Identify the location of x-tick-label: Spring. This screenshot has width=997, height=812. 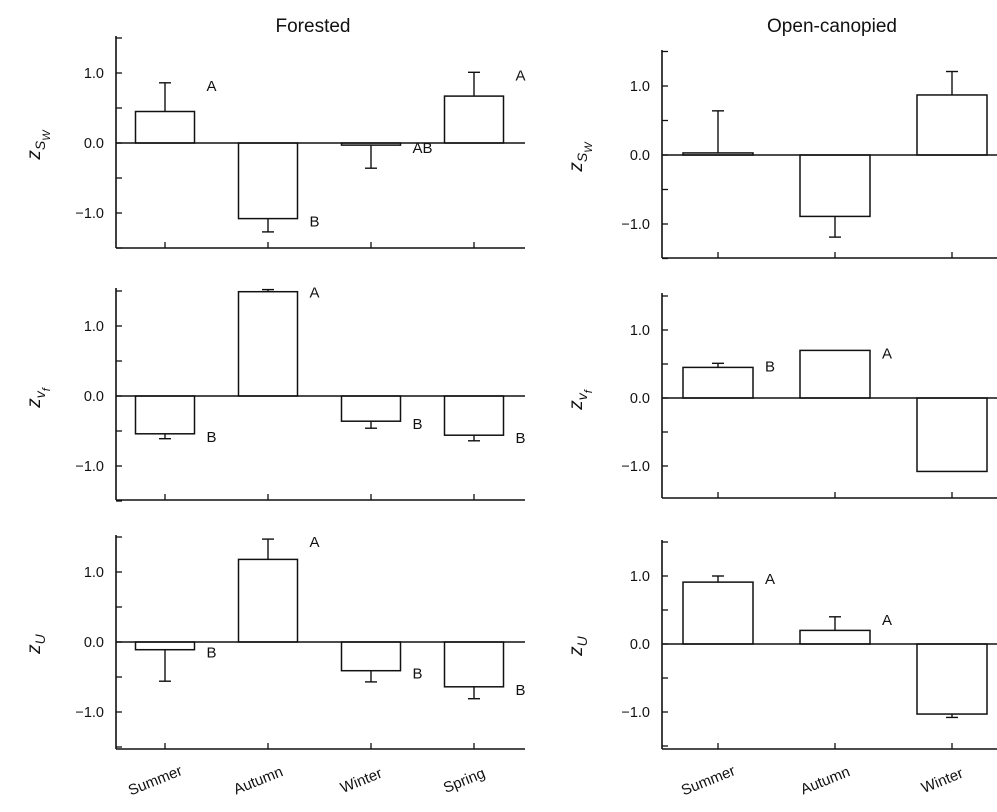
(464, 781).